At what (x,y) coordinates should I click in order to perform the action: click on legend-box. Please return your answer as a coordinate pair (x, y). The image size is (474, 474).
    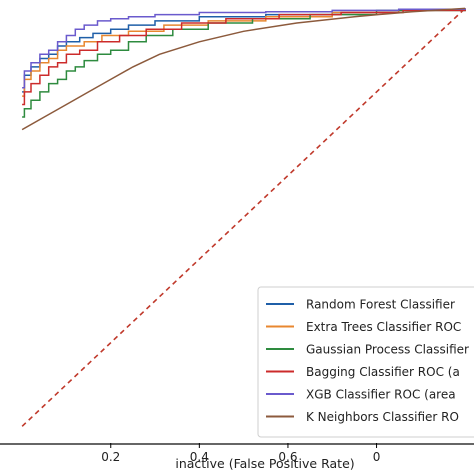
    Looking at the image, I should click on (365, 362).